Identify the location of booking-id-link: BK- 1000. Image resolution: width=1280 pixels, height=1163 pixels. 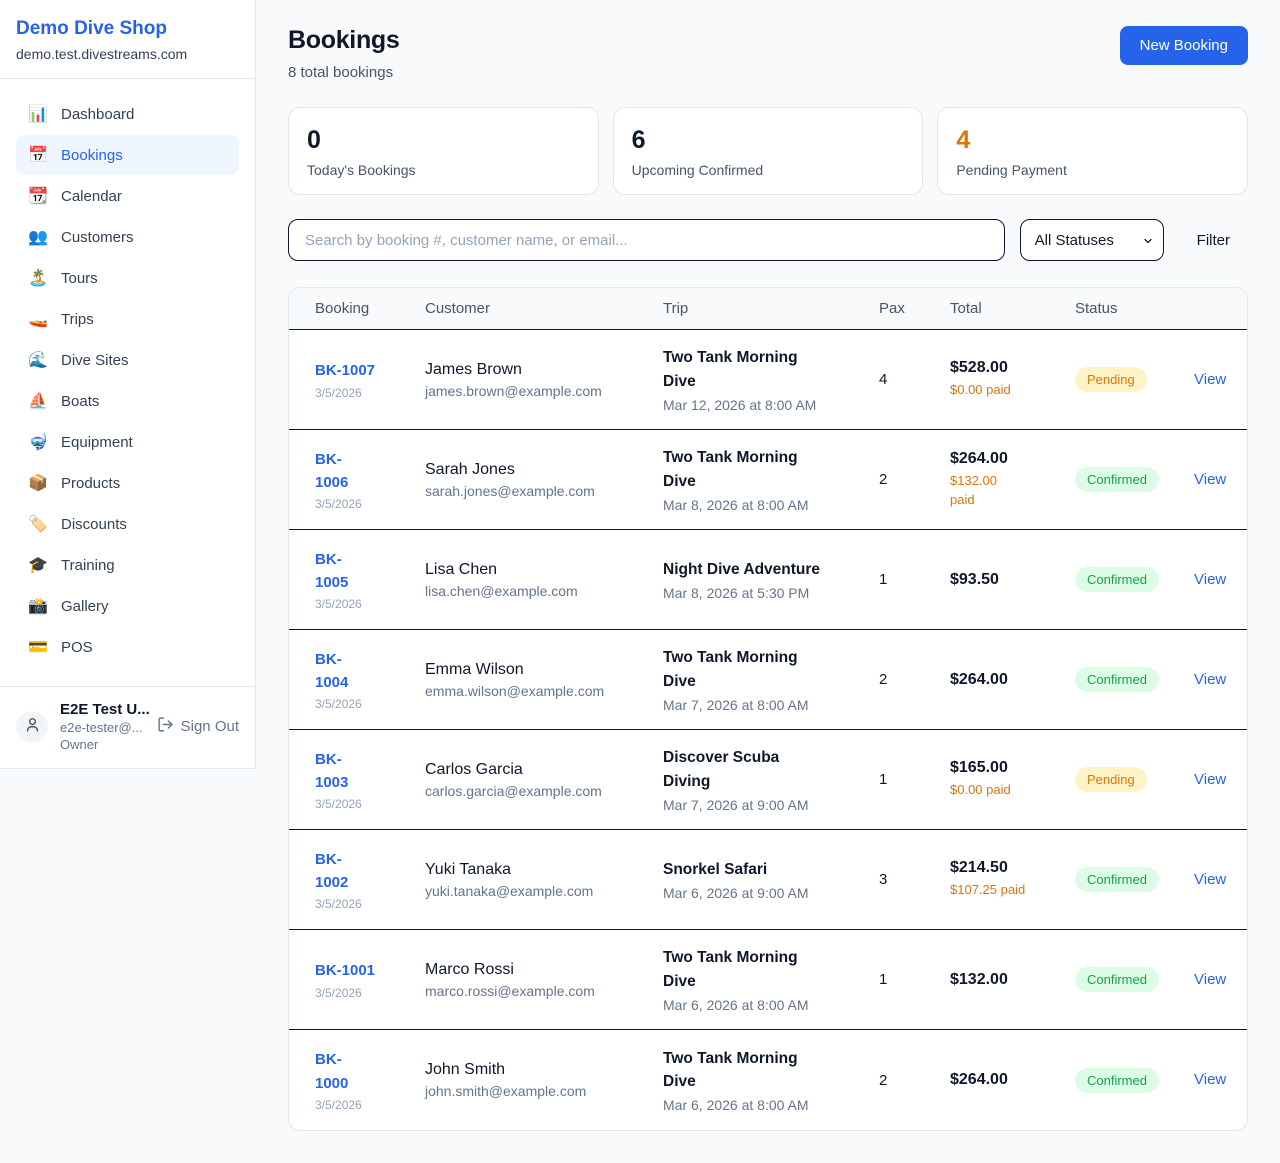
(332, 1071).